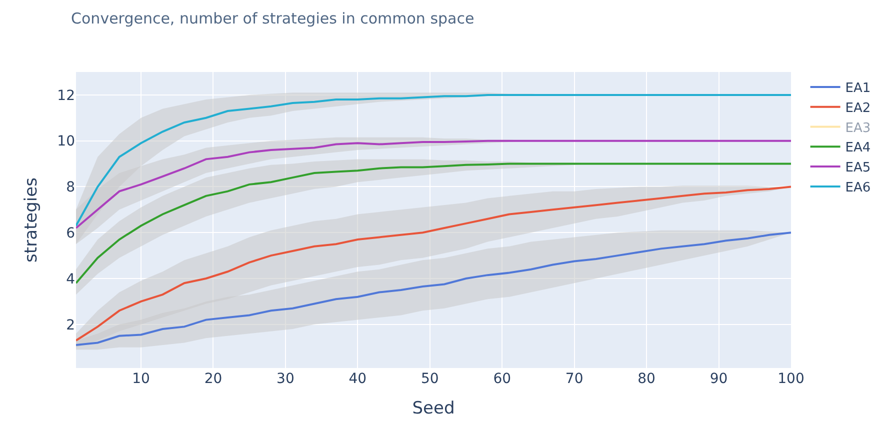 The height and width of the screenshot is (426, 888). I want to click on y-tick-label: 10, so click(66, 142).